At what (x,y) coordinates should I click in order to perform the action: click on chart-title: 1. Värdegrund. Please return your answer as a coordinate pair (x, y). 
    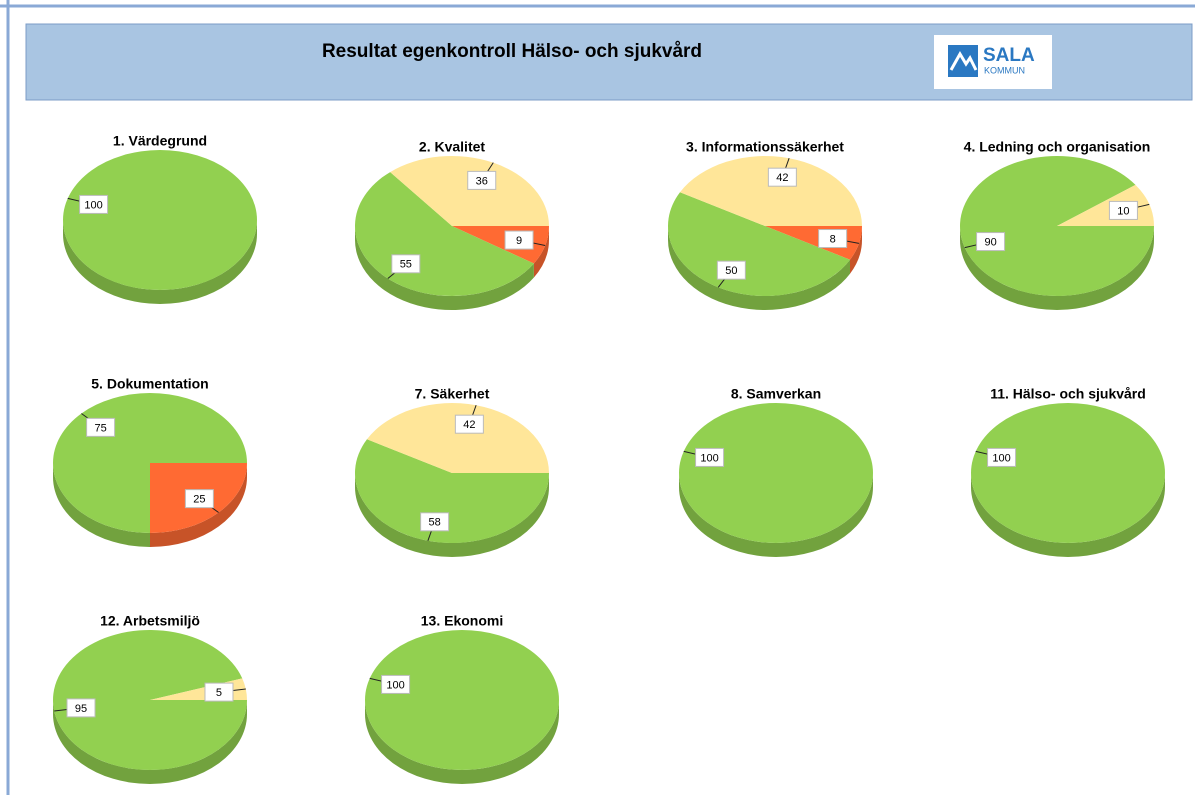
    Looking at the image, I should click on (160, 141).